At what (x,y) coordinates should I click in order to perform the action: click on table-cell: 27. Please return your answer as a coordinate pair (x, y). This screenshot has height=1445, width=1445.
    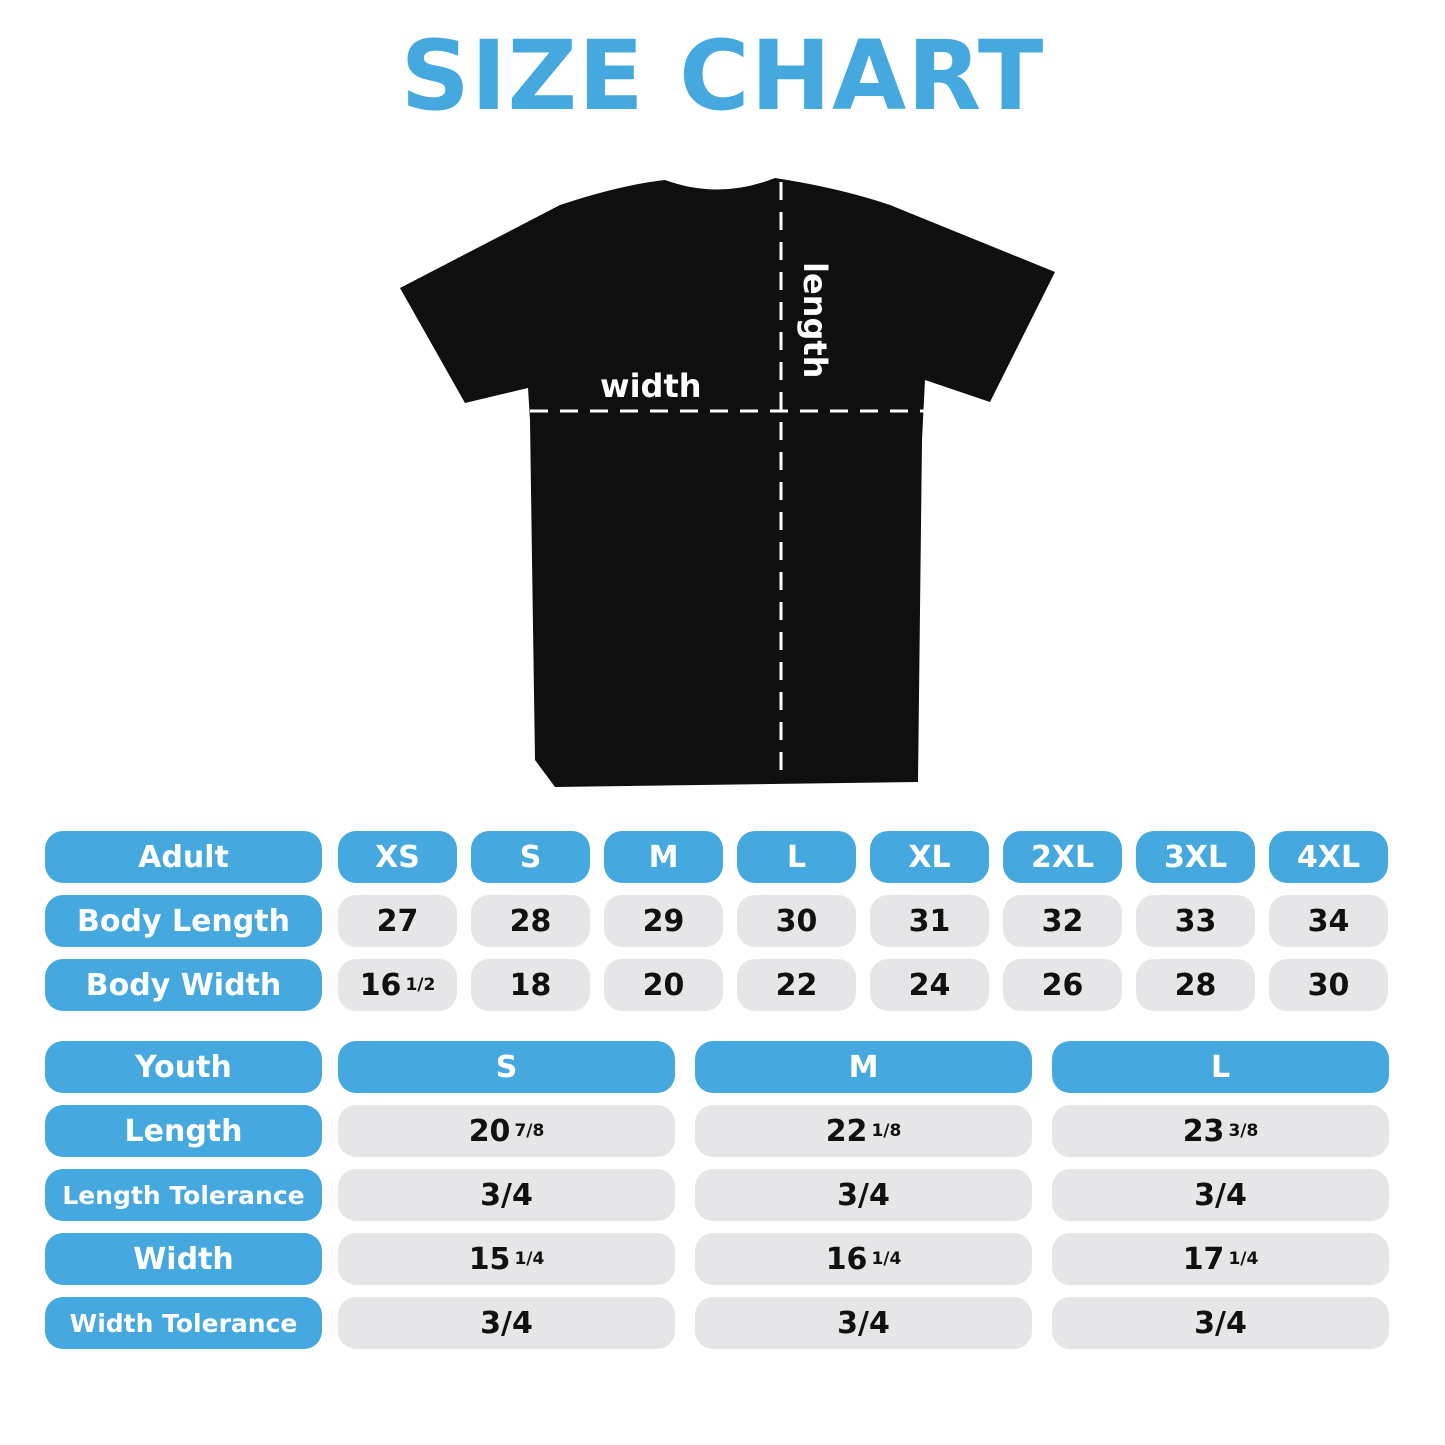
    Looking at the image, I should click on (397, 921).